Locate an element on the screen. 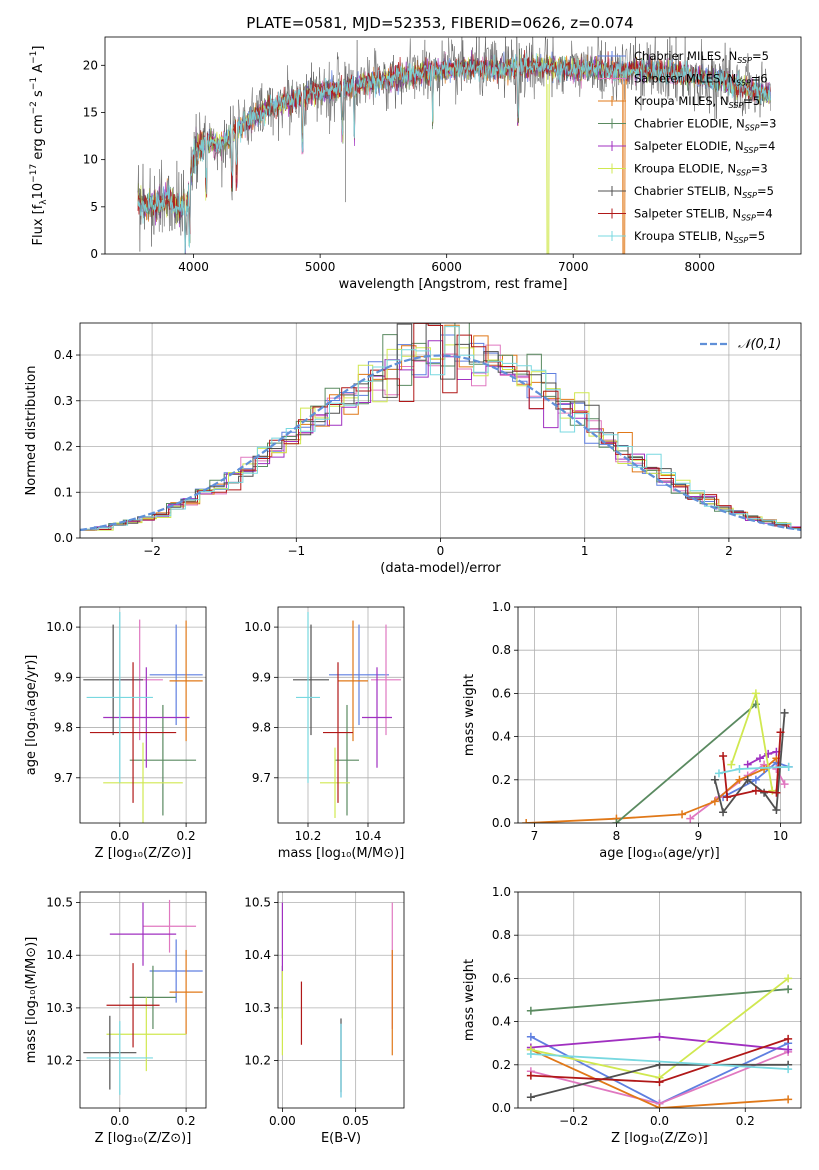 The height and width of the screenshot is (1170, 819). y-tick-label: 20 is located at coordinates (90, 65).